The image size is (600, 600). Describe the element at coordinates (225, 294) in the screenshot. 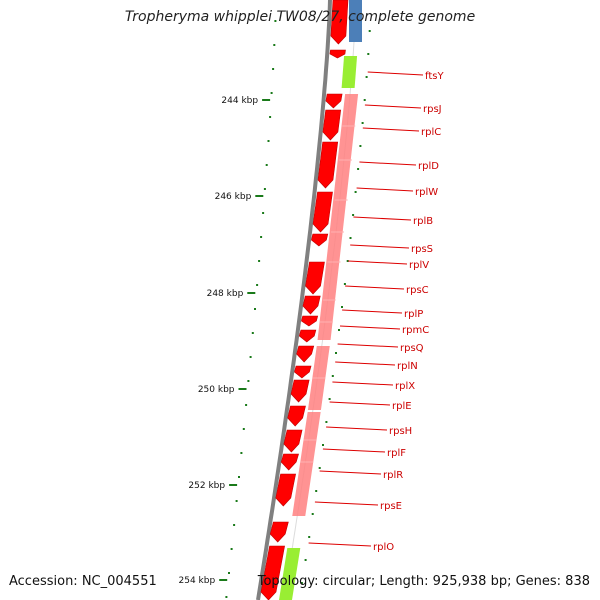

I see `scale-label: 248 kbp` at that location.